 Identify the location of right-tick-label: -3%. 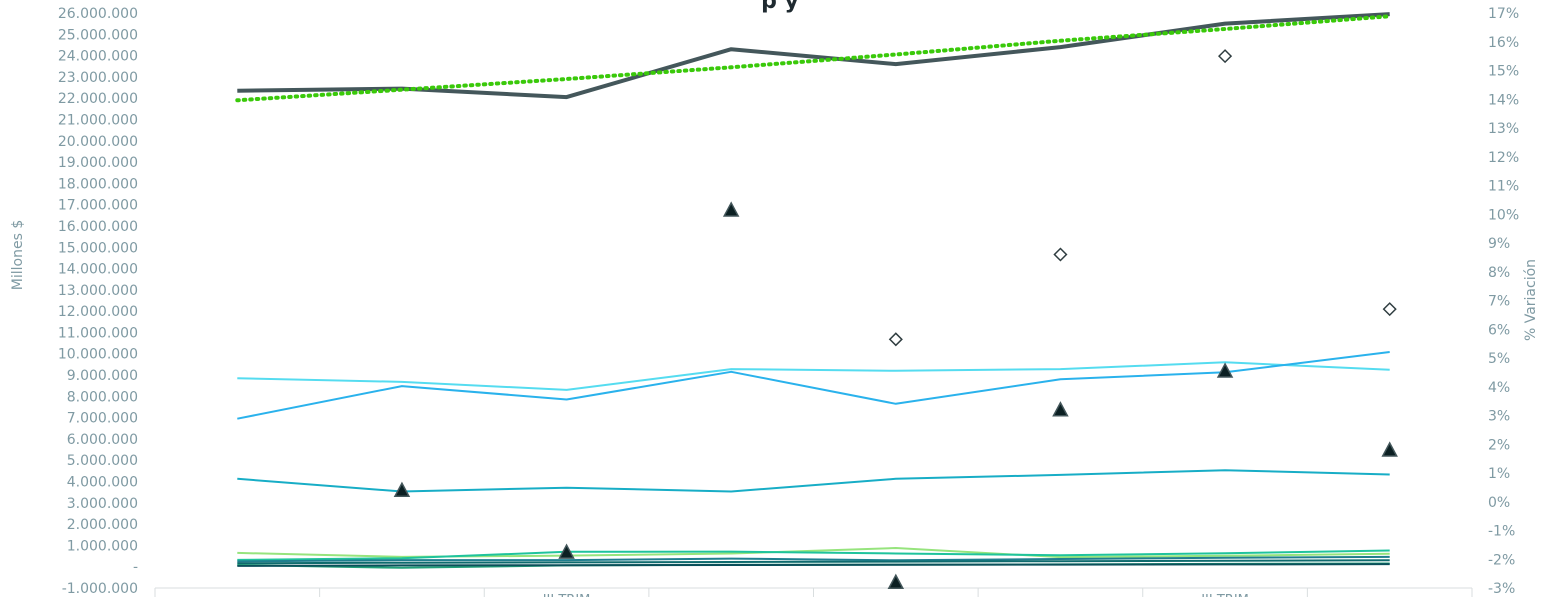
(1501, 589).